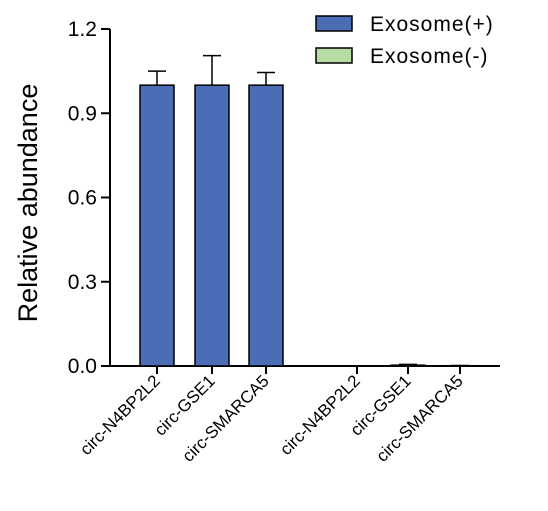  Describe the element at coordinates (429, 56) in the screenshot. I see `legend-label: Exosome(-)` at that location.